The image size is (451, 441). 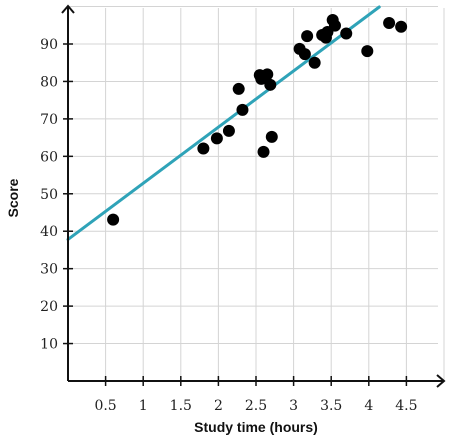 What do you see at coordinates (49, 82) in the screenshot?
I see `y-tick-label: 80` at bounding box center [49, 82].